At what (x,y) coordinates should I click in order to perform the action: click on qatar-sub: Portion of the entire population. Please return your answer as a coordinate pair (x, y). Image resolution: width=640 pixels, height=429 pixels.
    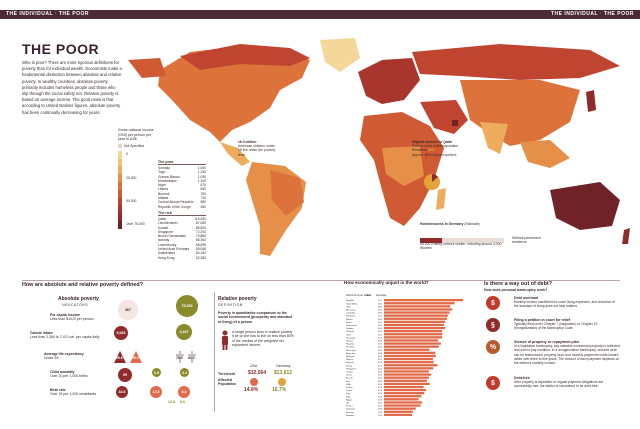
    Looking at the image, I should click on (435, 146).